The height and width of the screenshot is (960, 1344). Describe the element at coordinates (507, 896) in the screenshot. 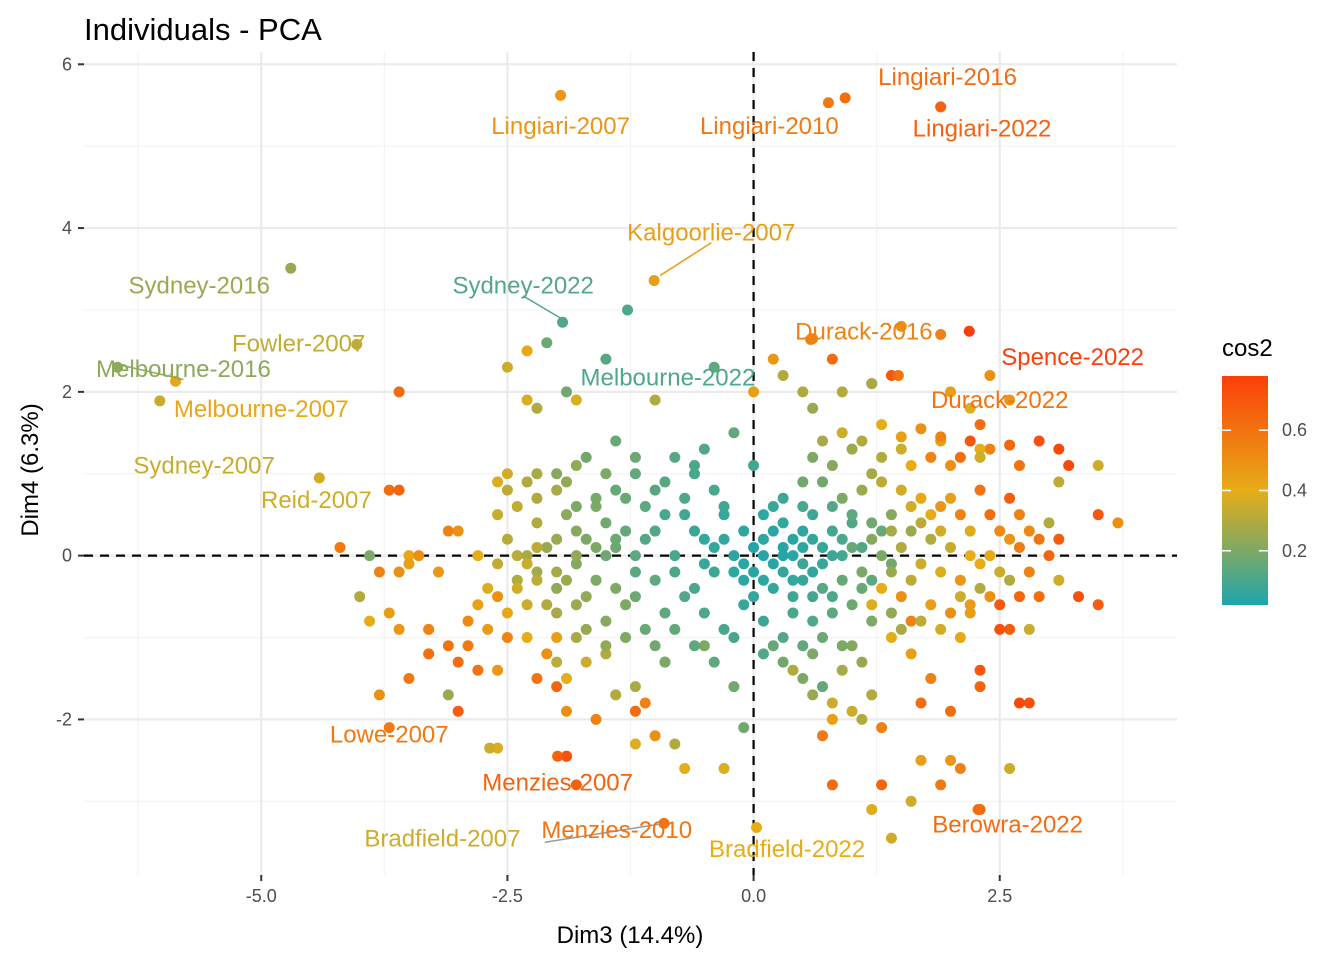

I see `x-tick-label: -2.5` at that location.